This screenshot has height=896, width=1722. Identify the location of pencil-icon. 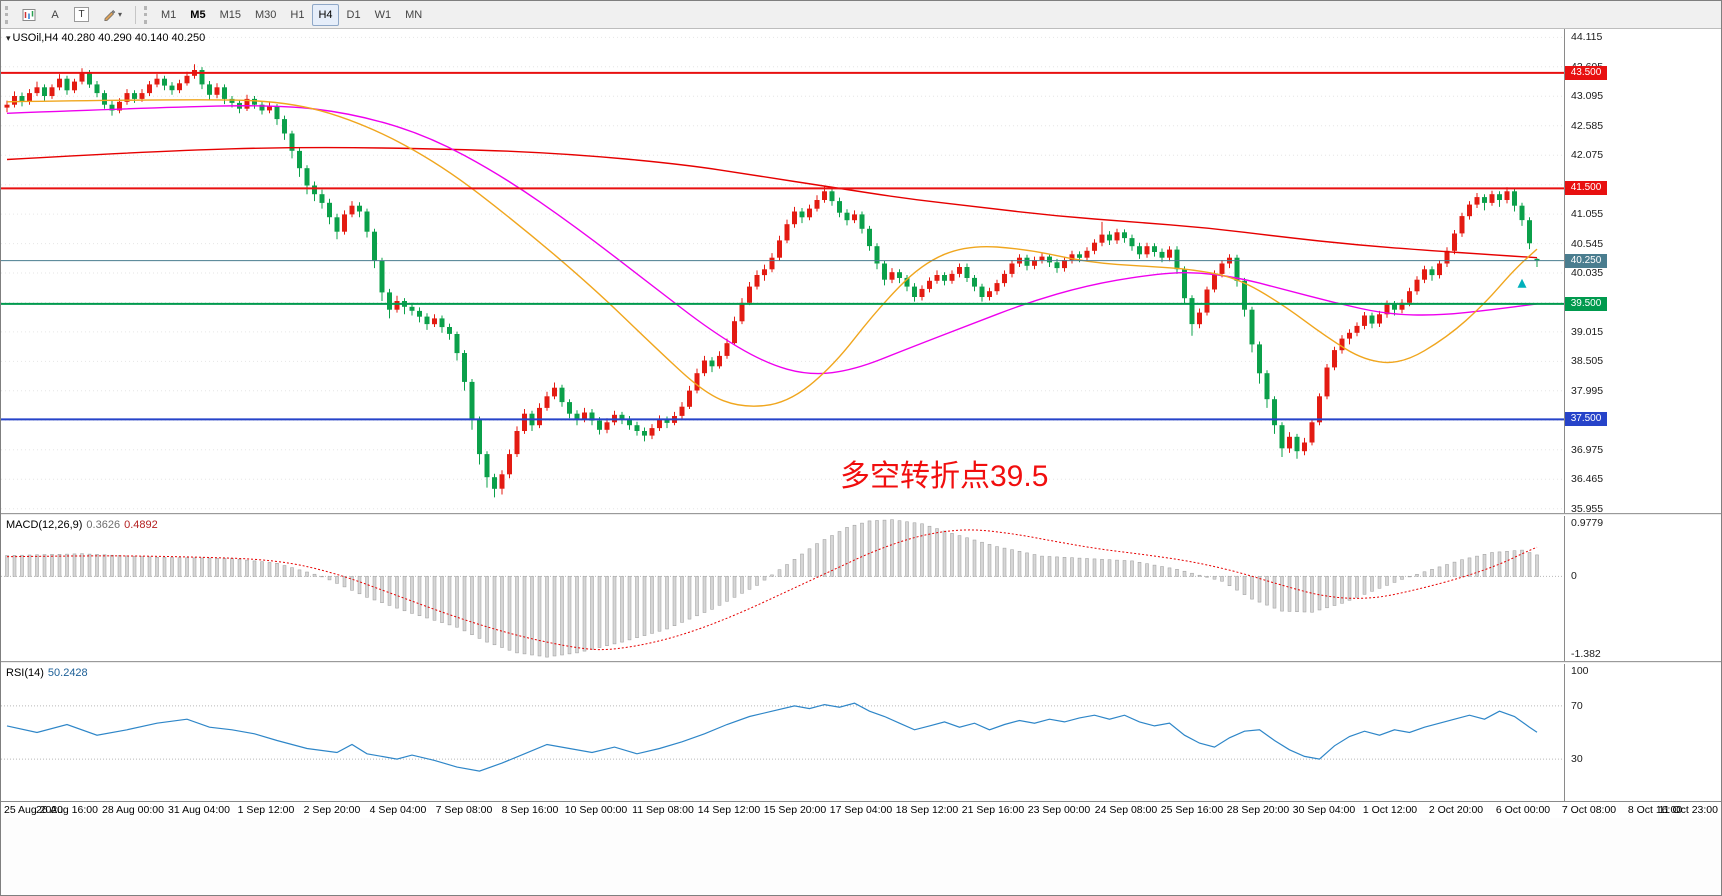
(110, 15).